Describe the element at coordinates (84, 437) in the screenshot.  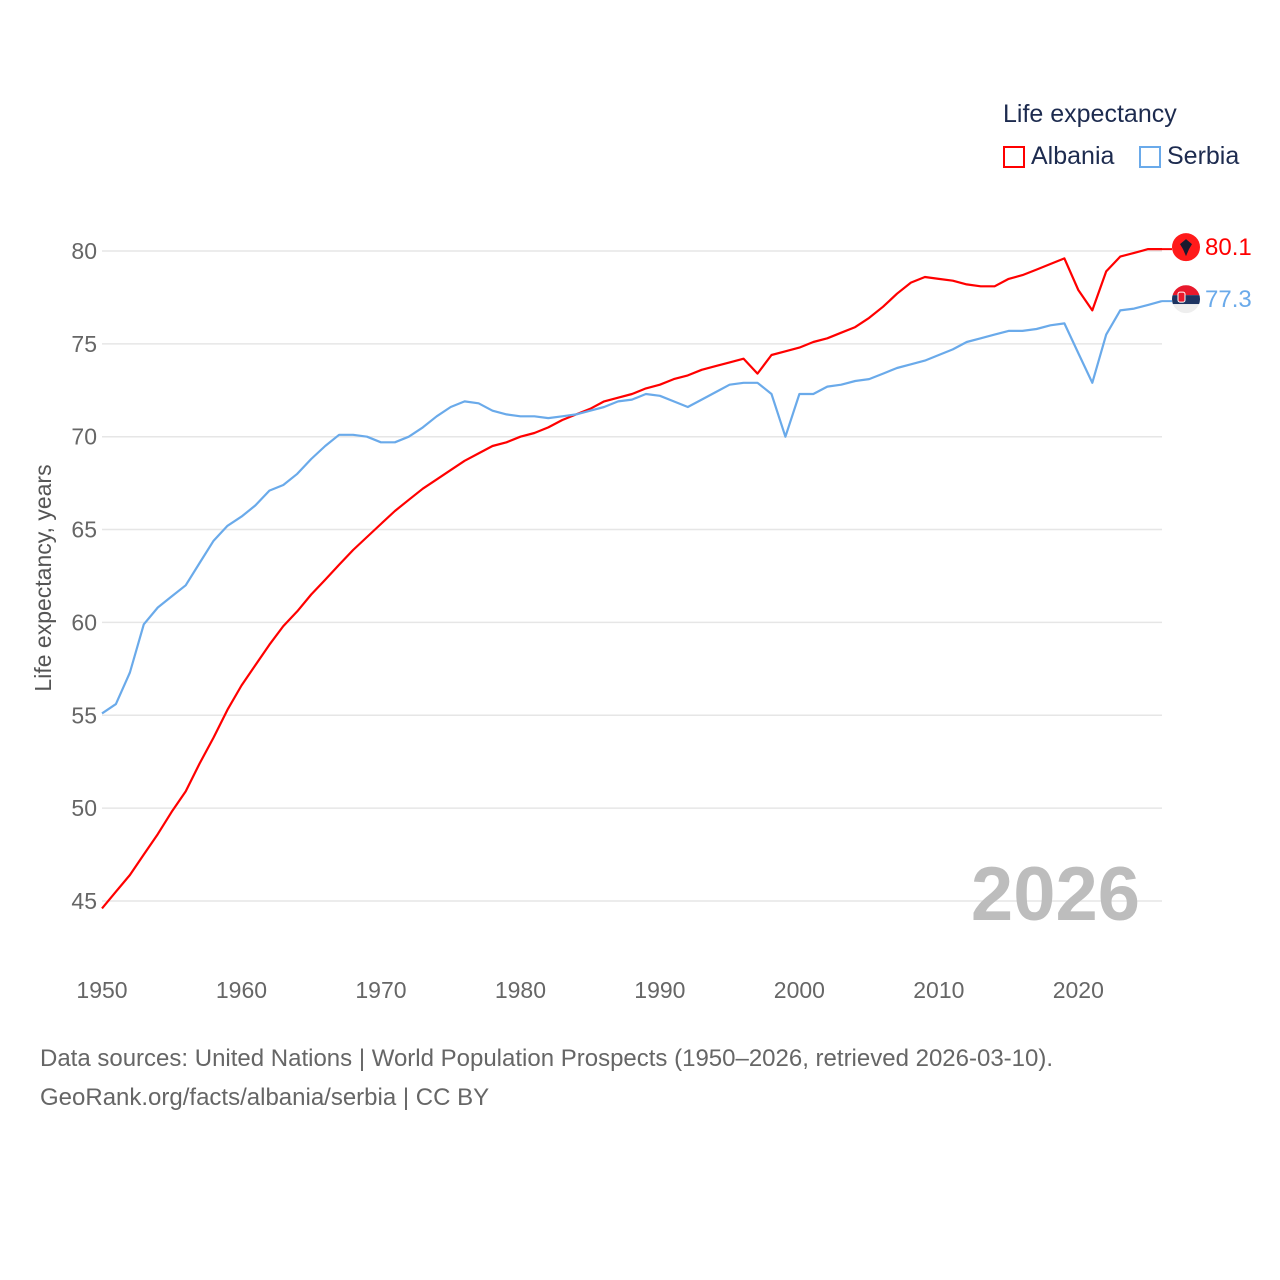
I see `y-tick-label: 70` at that location.